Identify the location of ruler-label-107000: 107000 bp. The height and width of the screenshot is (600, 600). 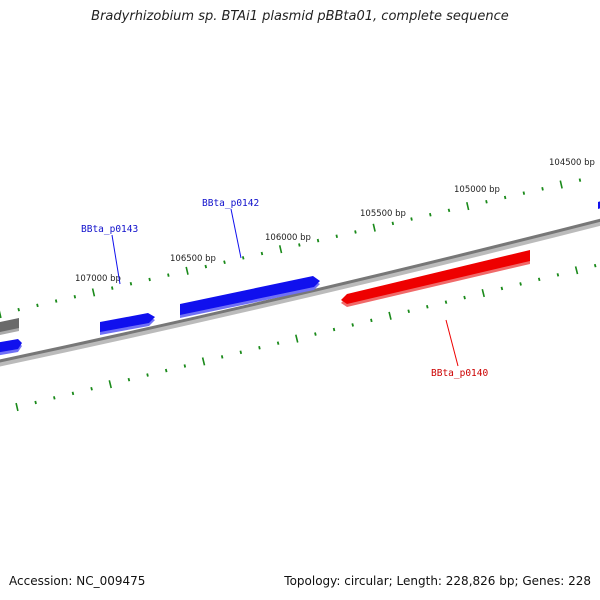
(98, 279).